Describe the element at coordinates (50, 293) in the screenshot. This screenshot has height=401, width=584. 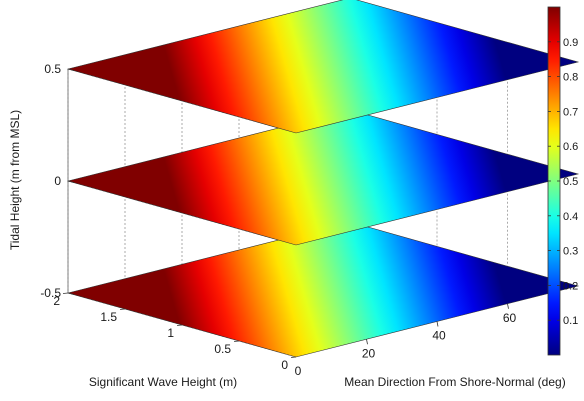
I see `z-tick-label: -0.5` at that location.